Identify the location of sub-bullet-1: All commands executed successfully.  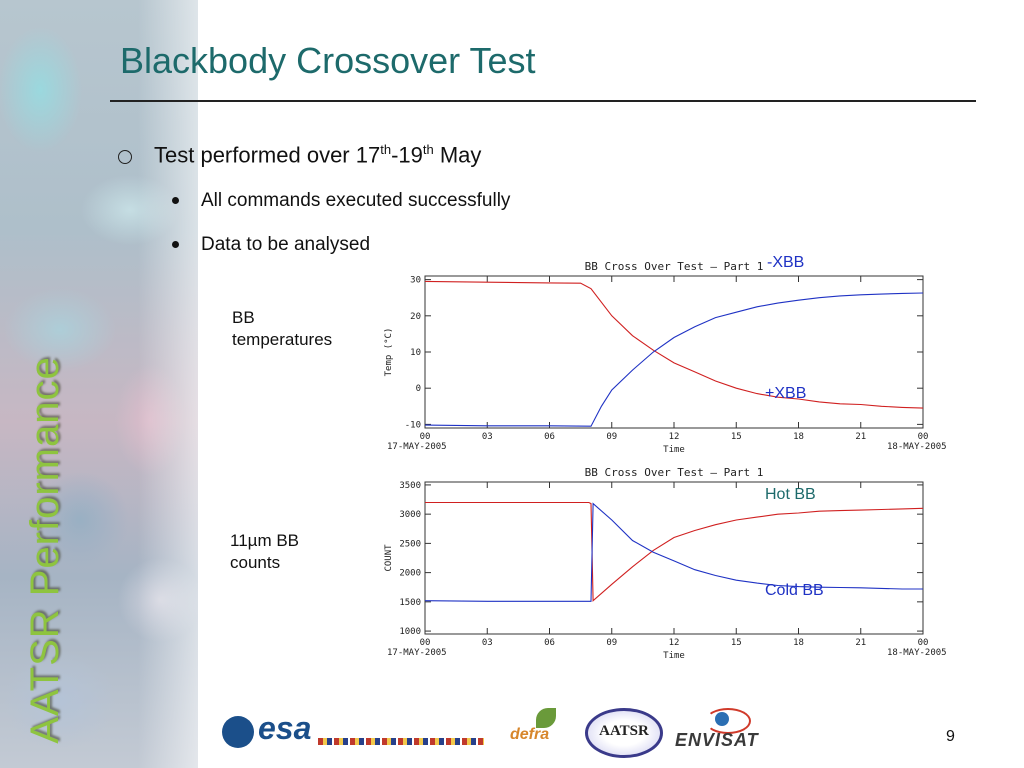
(341, 201).